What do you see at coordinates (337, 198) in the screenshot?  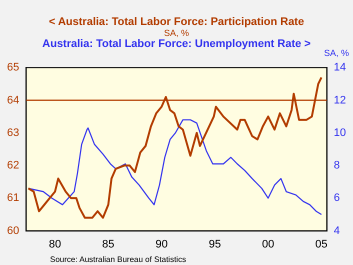 I see `y2-tick-label: 6` at bounding box center [337, 198].